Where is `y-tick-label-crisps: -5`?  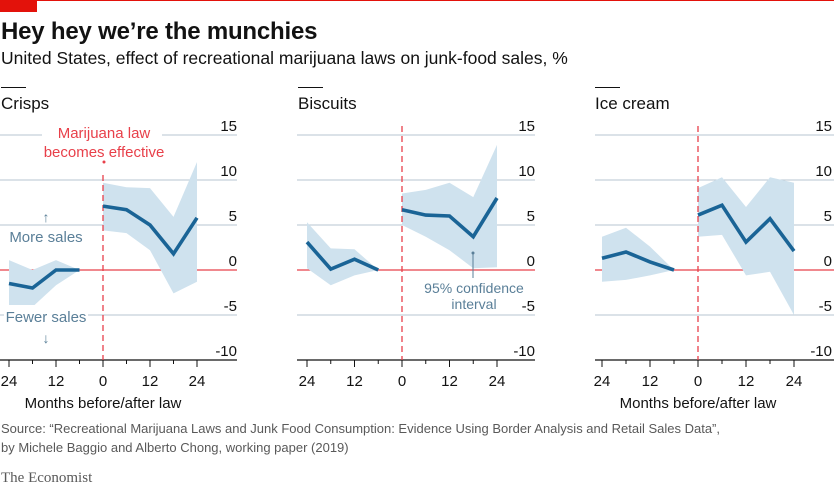 y-tick-label-crisps: -5 is located at coordinates (230, 306).